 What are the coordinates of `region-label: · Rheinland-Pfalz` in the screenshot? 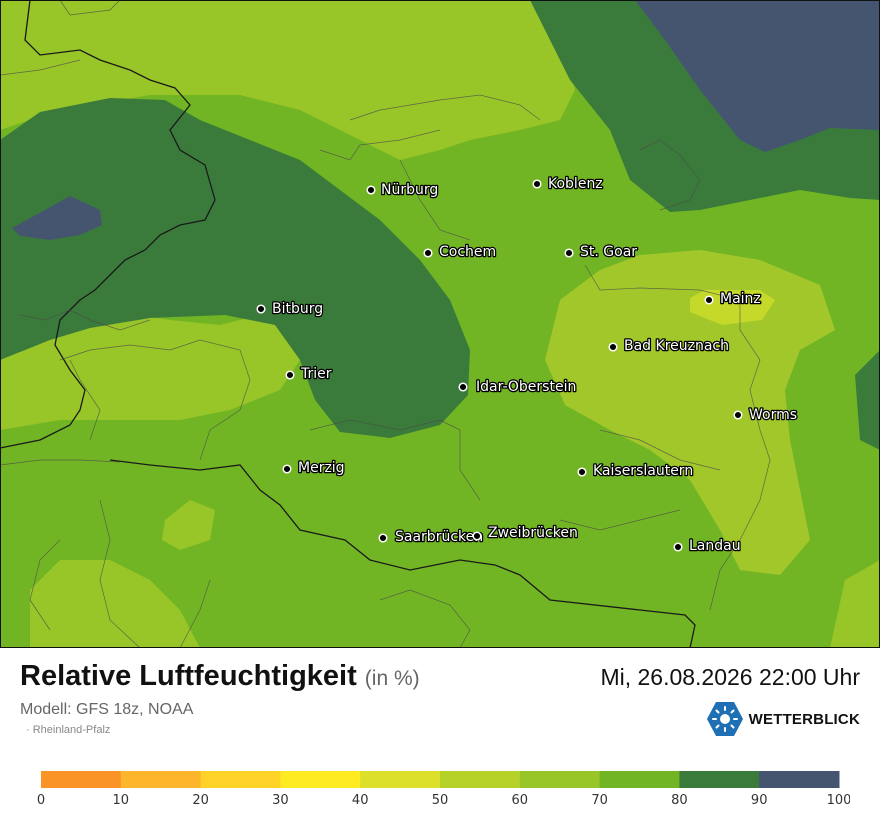 It's located at (68, 730).